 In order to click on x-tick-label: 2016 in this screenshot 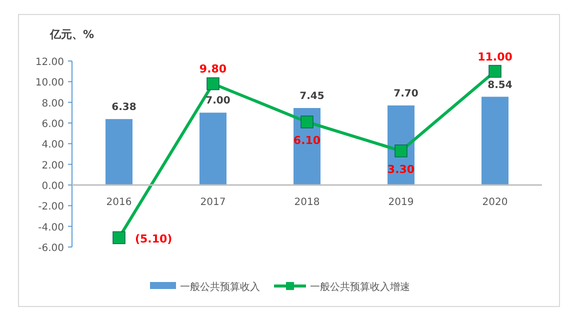, I will do `click(119, 202)`.